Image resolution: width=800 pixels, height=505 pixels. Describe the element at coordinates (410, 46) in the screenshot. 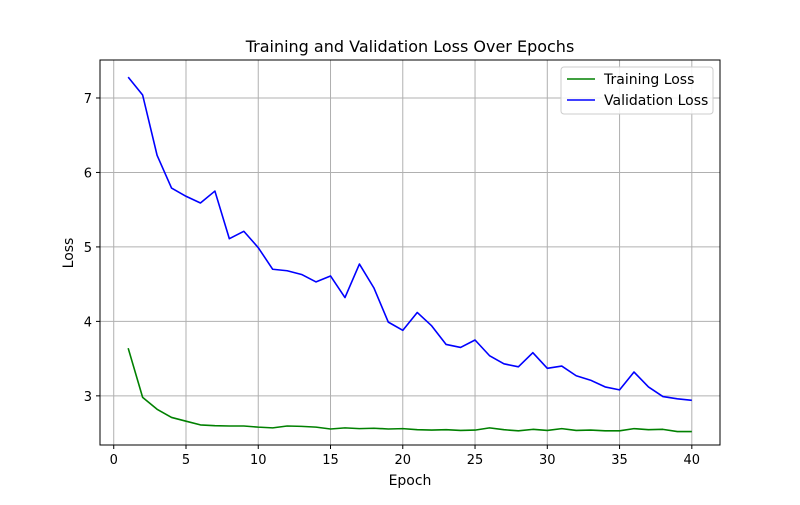

I see `chart-title: Training and Validation Loss Over Epochs` at that location.